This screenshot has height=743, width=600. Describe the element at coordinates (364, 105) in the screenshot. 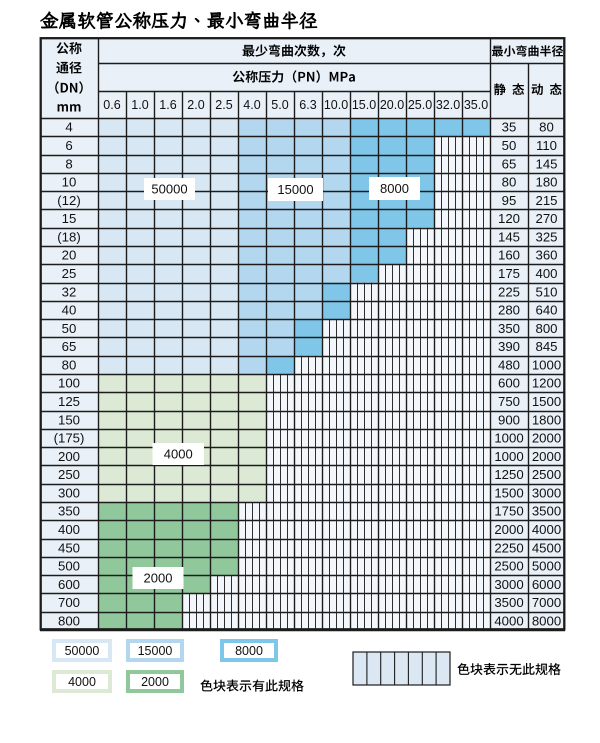

I see `svg-text: 15.0` at that location.